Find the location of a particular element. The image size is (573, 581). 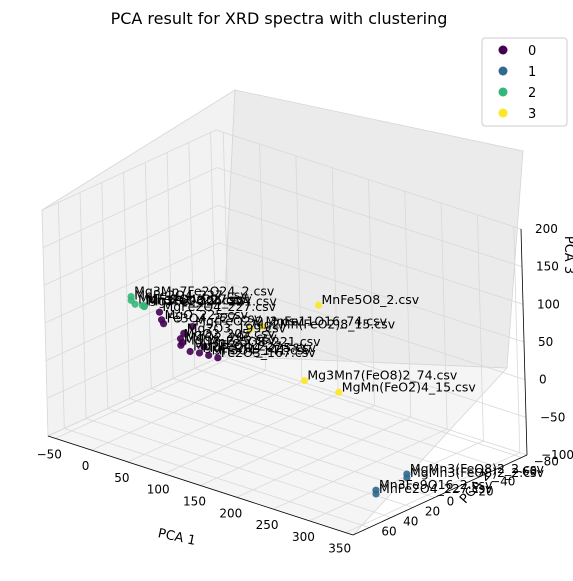

point-label: Mn3FeO8_2.csv is located at coordinates (195, 300).